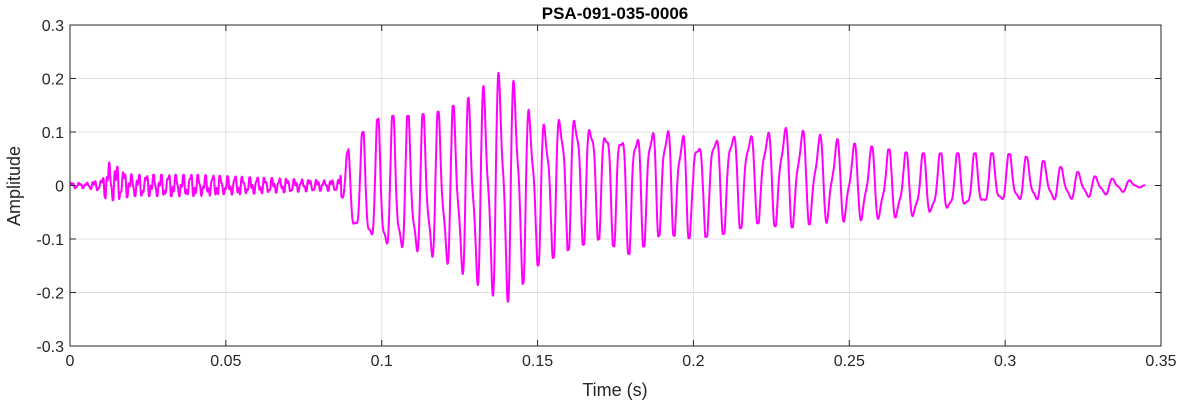 This screenshot has width=1182, height=404. What do you see at coordinates (50, 347) in the screenshot?
I see `y-tick-label: -0.3` at bounding box center [50, 347].